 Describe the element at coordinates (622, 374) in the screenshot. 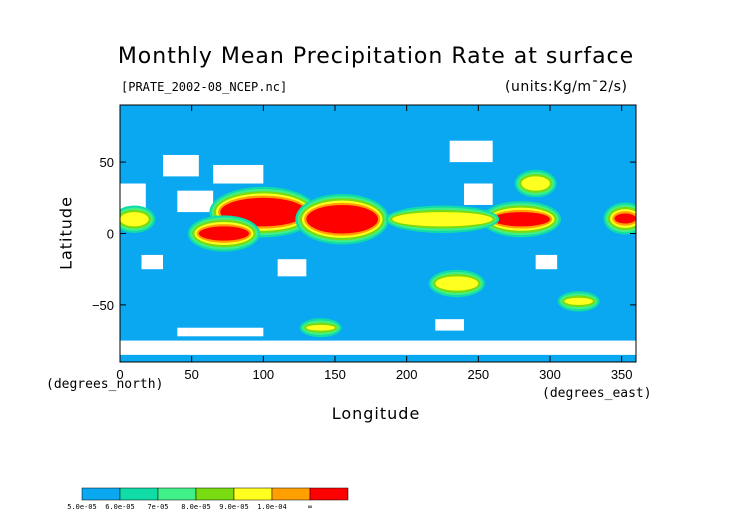

I see `x-tick-label: 350` at that location.